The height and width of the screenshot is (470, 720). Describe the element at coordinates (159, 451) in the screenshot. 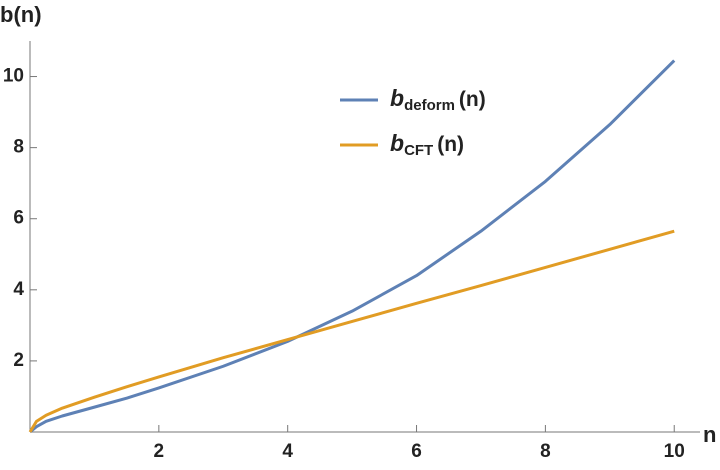

I see `x-tick-label: 2` at that location.